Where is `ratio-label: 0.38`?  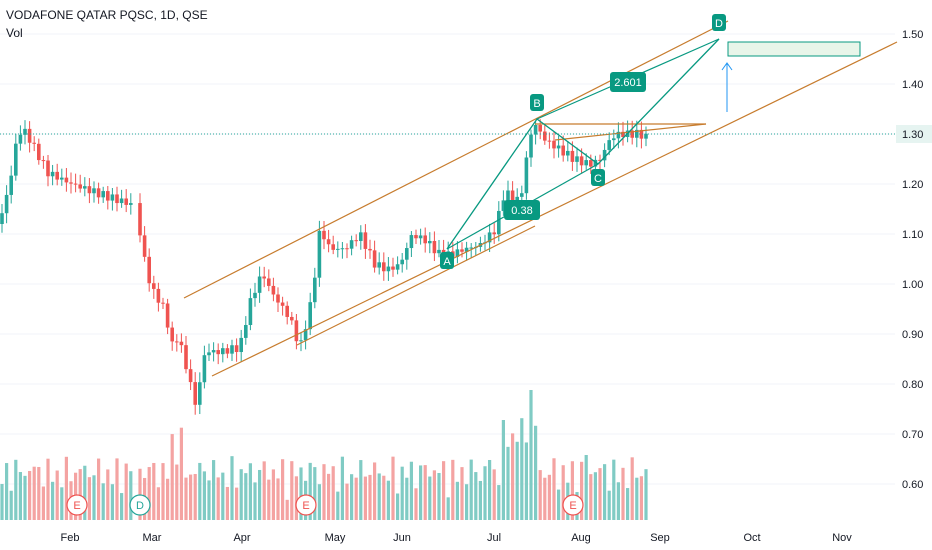 ratio-label: 0.38 is located at coordinates (521, 211).